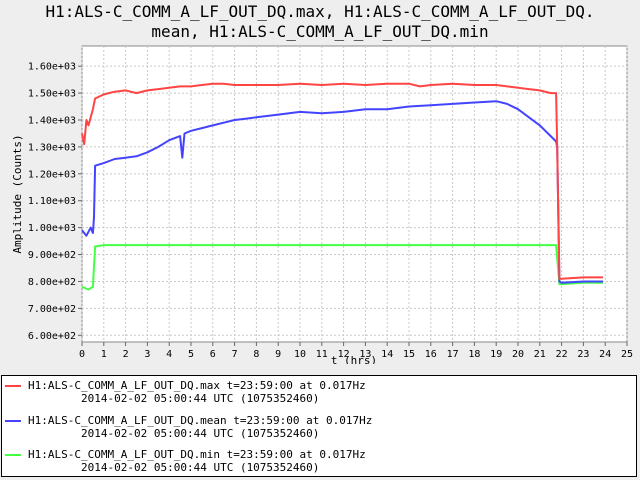 The image size is (640, 480). What do you see at coordinates (200, 398) in the screenshot?
I see `legend-time-max: 2014-02-02 05:00:44 UTC (1075352460)` at bounding box center [200, 398].